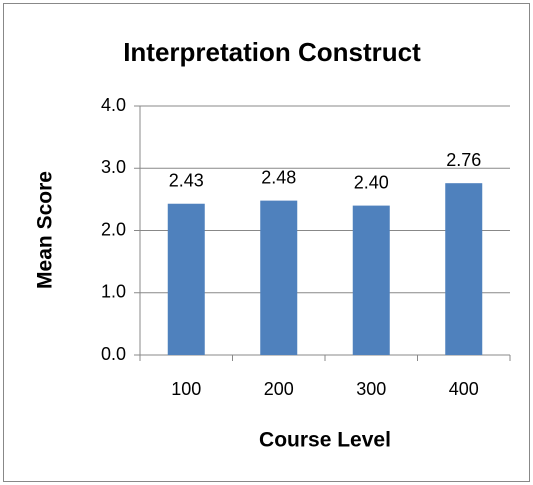 The height and width of the screenshot is (485, 533). Describe the element at coordinates (278, 177) in the screenshot. I see `data-label: 2.48` at that location.